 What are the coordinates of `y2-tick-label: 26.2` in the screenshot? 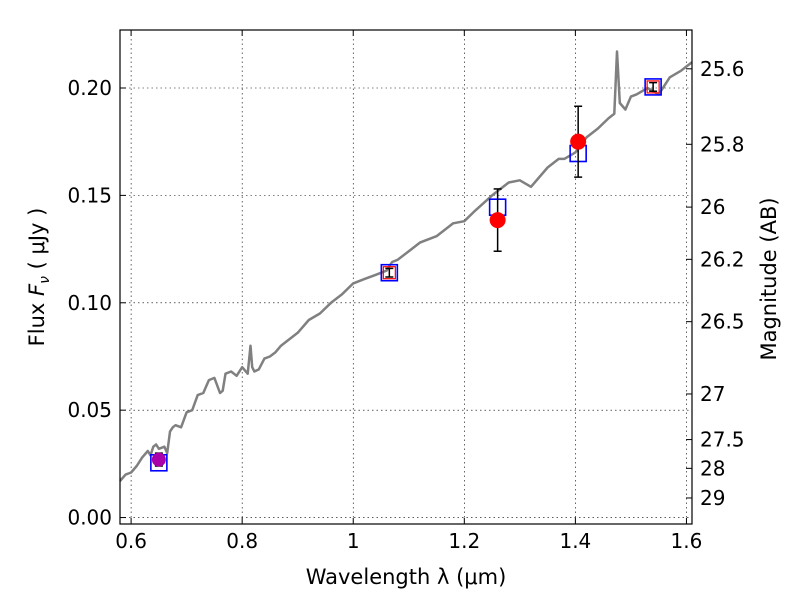 It's located at (722, 259).